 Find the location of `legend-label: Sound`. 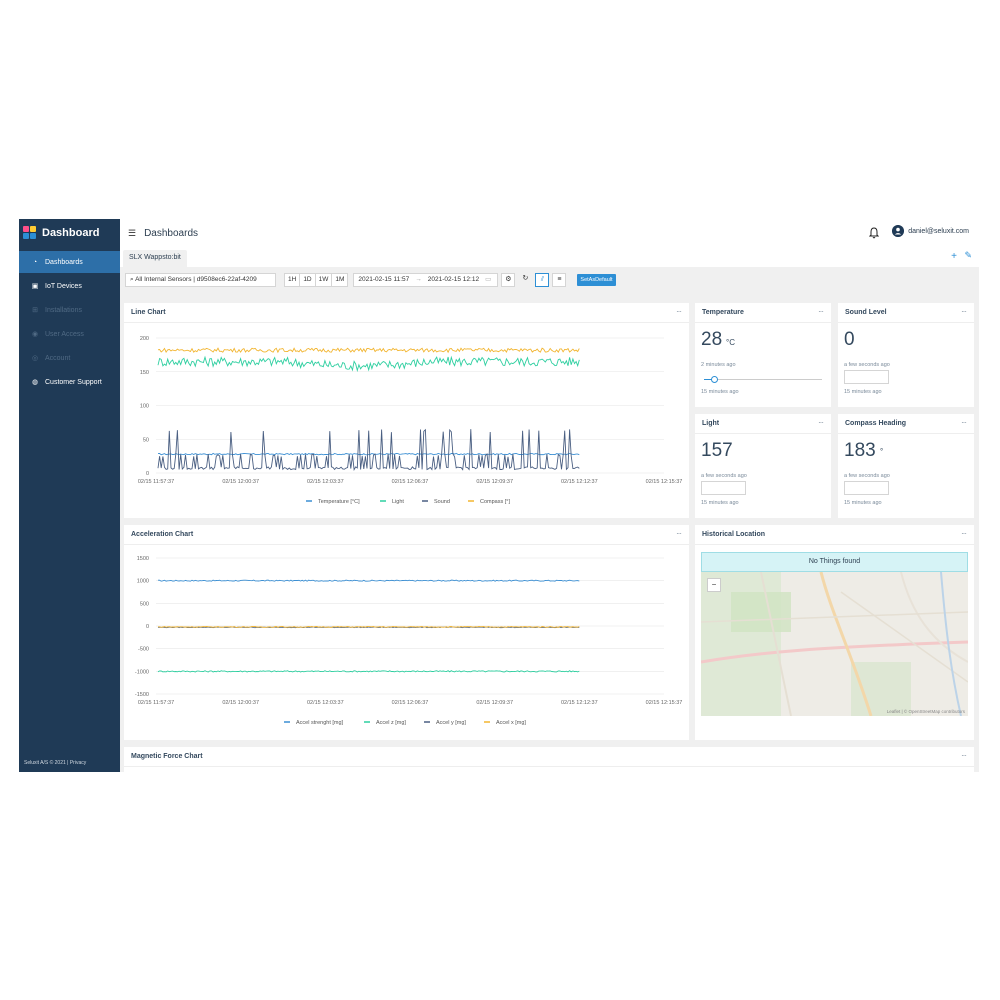

legend-label: Sound is located at coordinates (442, 502).